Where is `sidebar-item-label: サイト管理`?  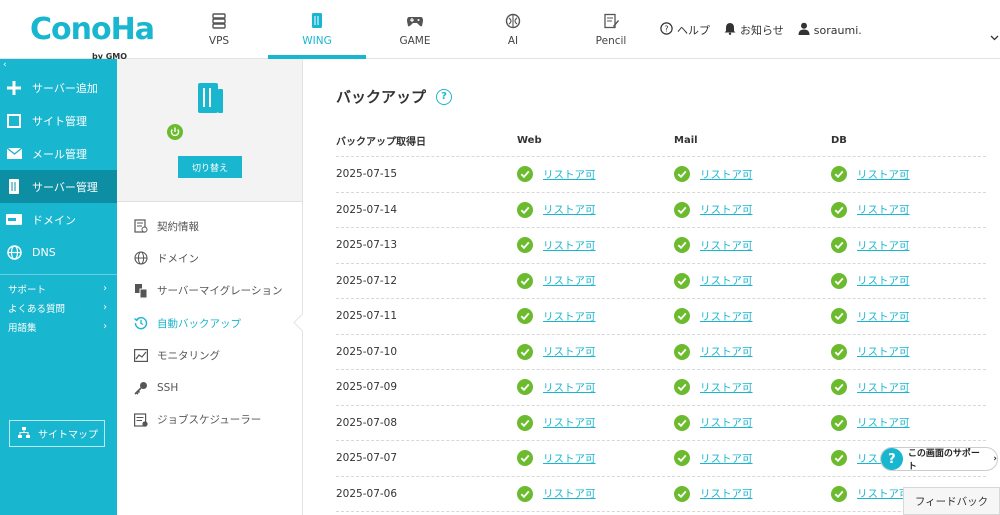 sidebar-item-label: サイト管理 is located at coordinates (59, 121).